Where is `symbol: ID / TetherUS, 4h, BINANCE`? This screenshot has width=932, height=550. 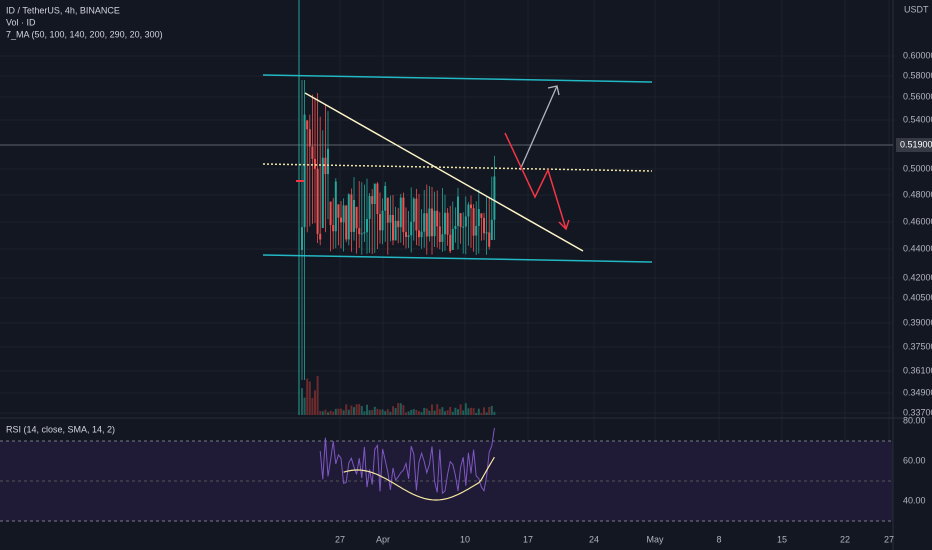 symbol: ID / TetherUS, 4h, BINANCE is located at coordinates (63, 10).